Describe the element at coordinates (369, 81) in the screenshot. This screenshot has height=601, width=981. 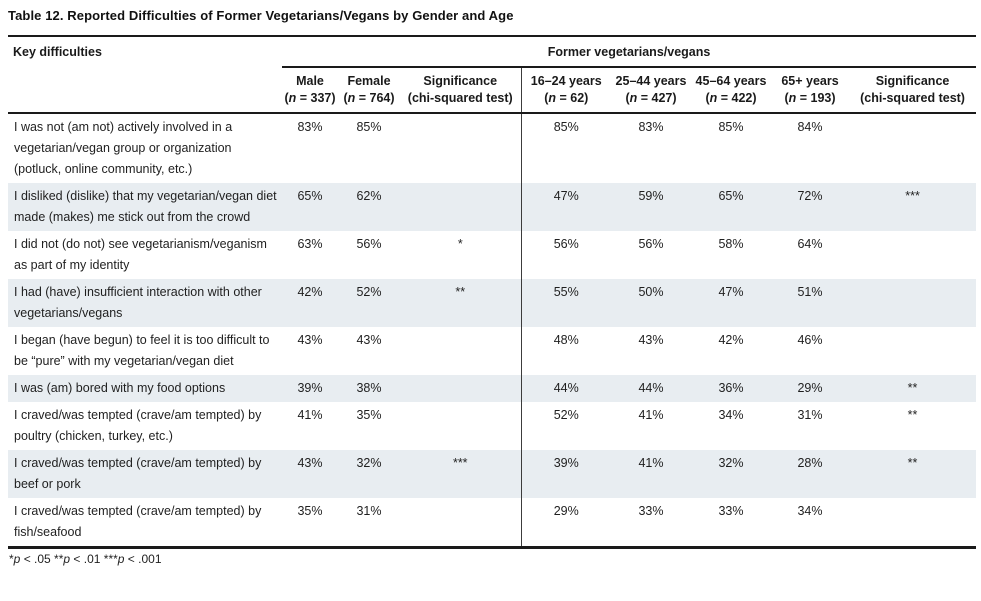
I see `column-label: Female` at that location.